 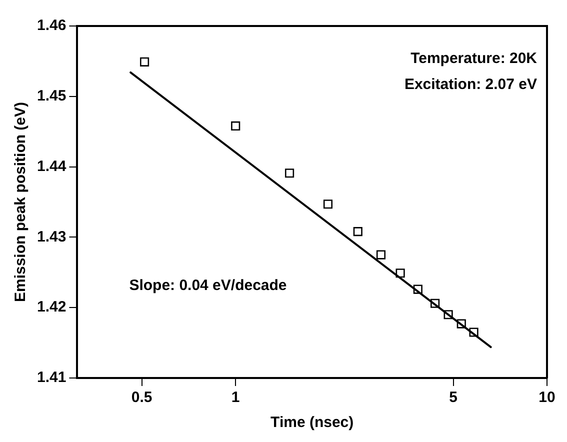 I want to click on y-axis-title: Emission peak position (eV), so click(x=21, y=202).